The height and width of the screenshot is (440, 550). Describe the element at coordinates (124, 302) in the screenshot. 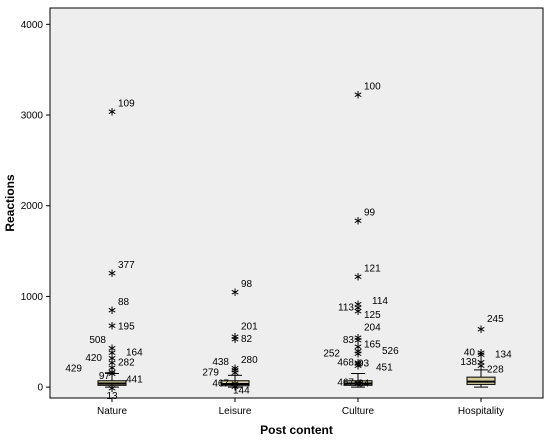

I see `outlier-label: 88` at that location.